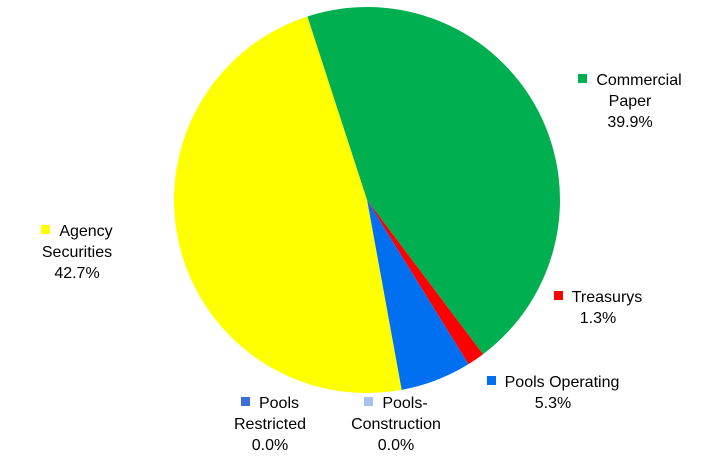 Image resolution: width=712 pixels, height=463 pixels. Describe the element at coordinates (553, 393) in the screenshot. I see `data-label: Pools Operating 5.3%` at that location.